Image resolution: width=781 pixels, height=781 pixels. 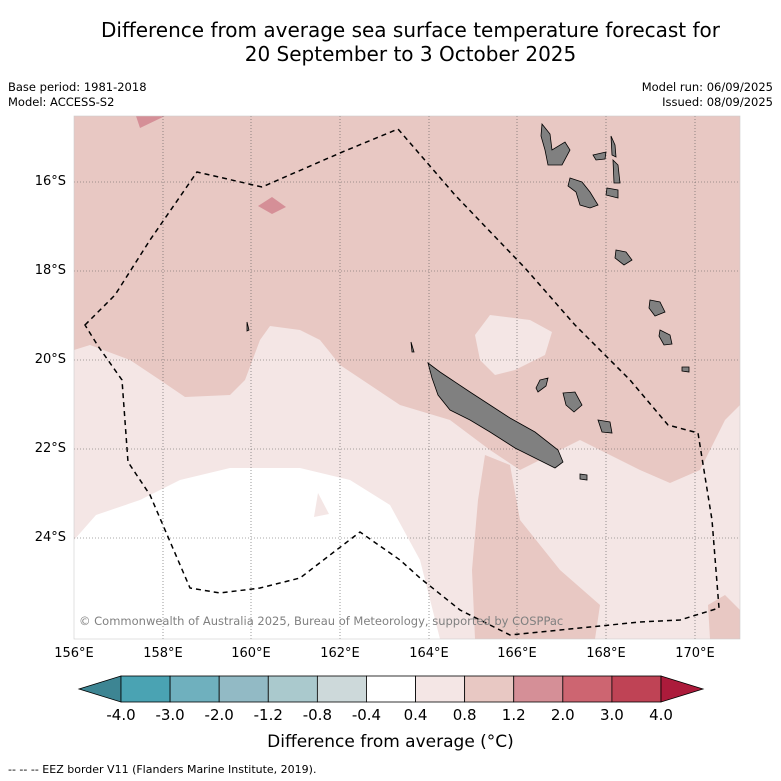 I want to click on issued-date: Issued: 08/09/2025, so click(x=717, y=102).